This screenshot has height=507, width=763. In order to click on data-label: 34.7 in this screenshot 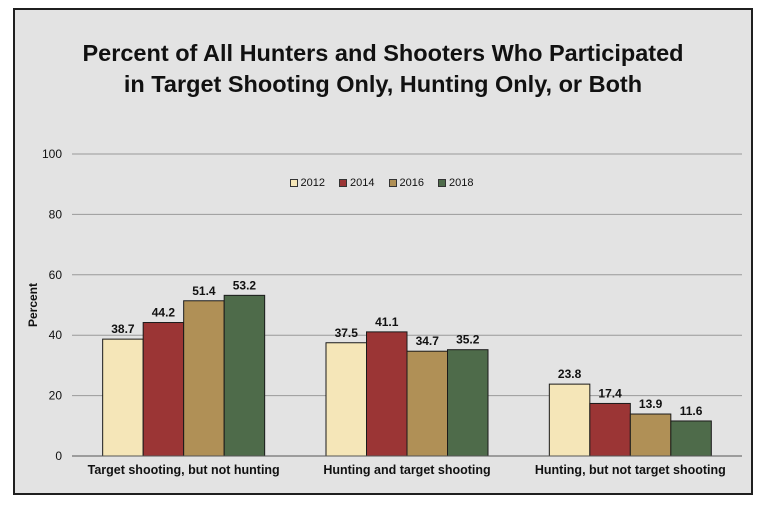, I will do `click(428, 341)`.